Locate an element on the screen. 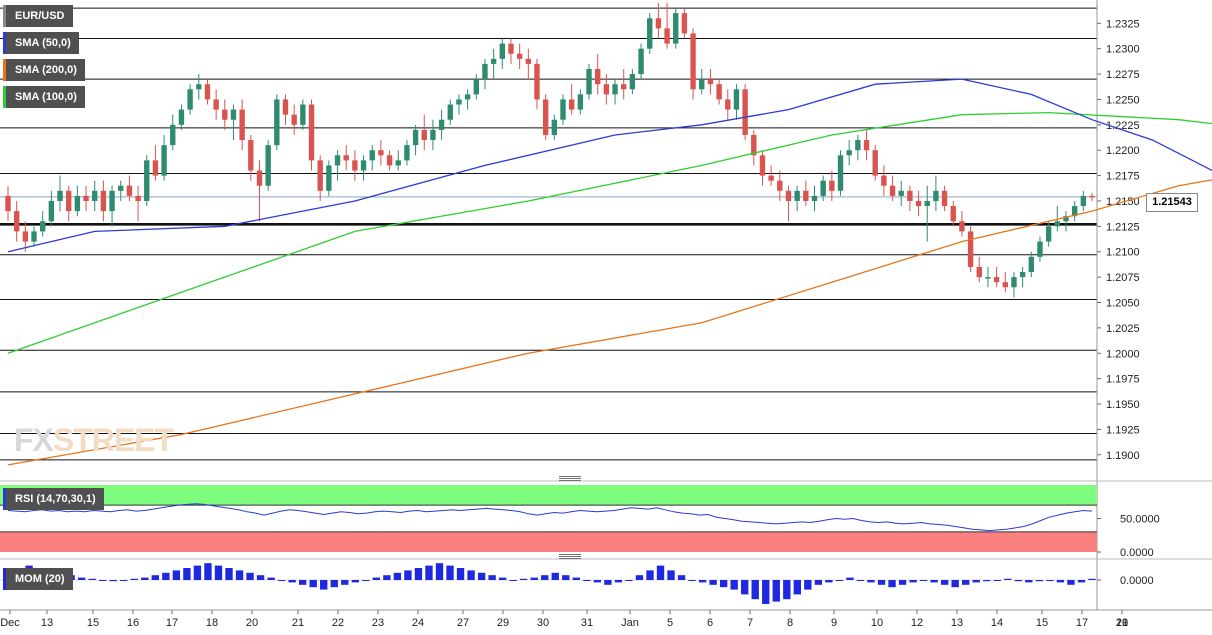 Image resolution: width=1212 pixels, height=635 pixels. x-tick-label: 15 is located at coordinates (93, 623).